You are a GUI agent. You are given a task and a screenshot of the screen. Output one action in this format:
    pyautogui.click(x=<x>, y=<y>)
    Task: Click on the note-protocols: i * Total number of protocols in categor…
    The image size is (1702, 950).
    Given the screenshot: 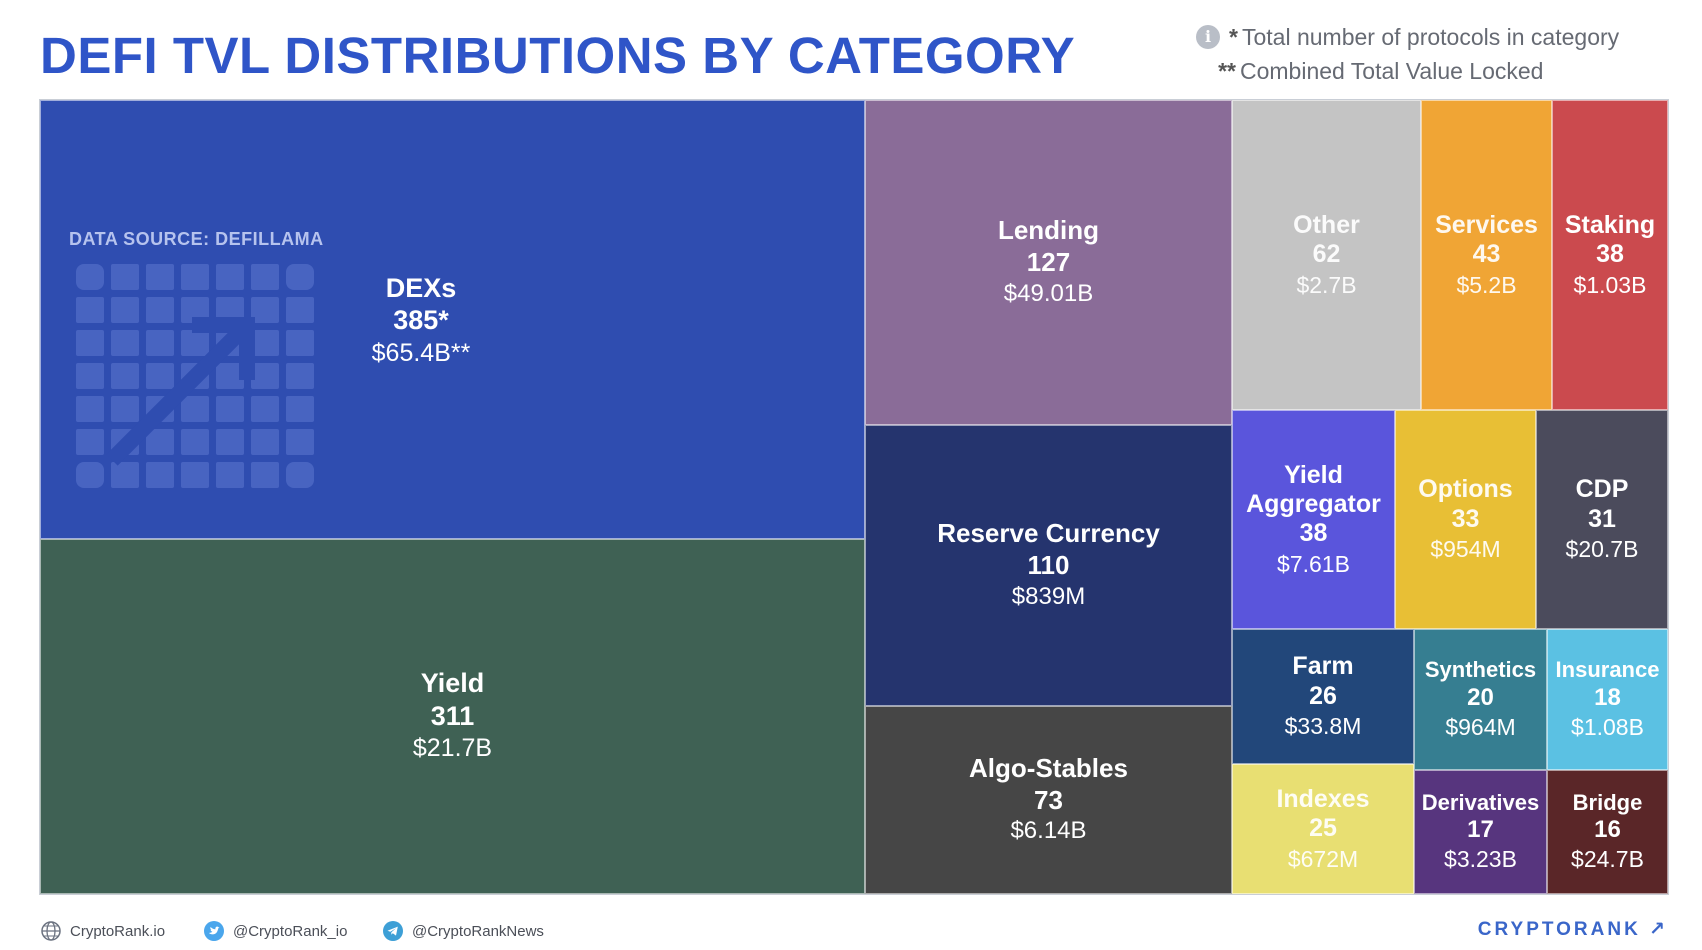 What is the action you would take?
    pyautogui.click(x=1407, y=37)
    